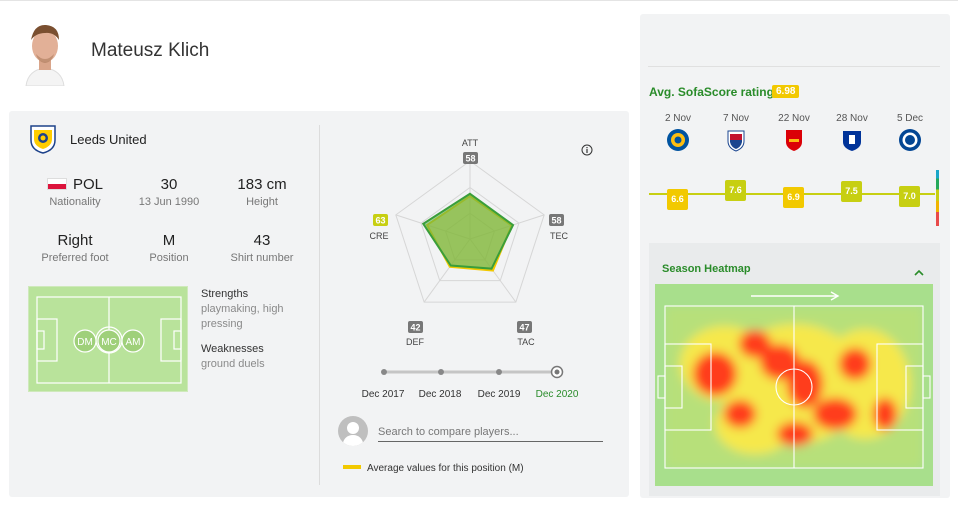 This screenshot has width=958, height=508. I want to click on info-icon, so click(587, 149).